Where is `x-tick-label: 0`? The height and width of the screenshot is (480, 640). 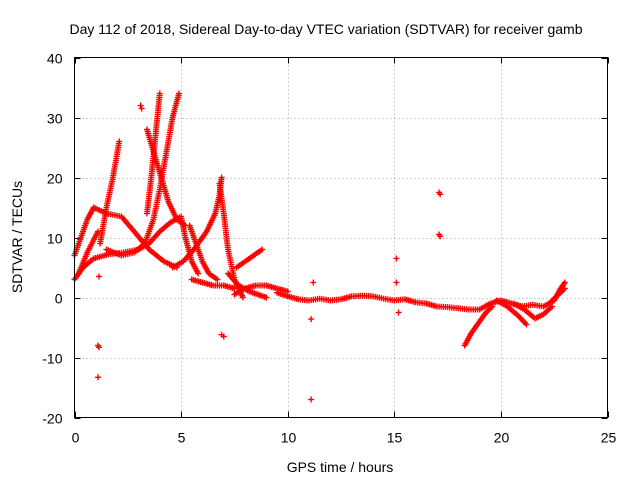
x-tick-label: 0 is located at coordinates (76, 438).